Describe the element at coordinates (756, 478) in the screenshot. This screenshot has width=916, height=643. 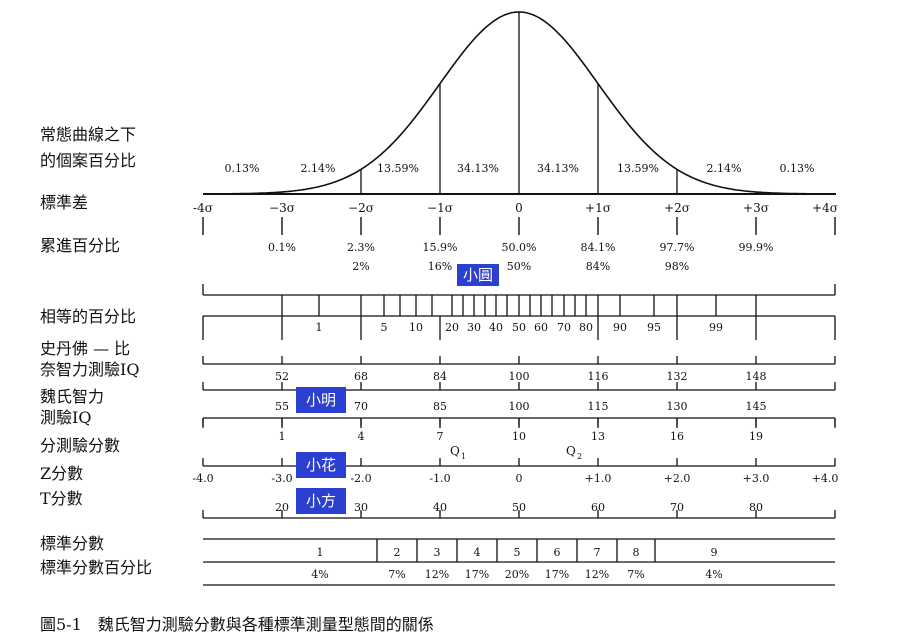
I see `z-score: +3.0` at that location.